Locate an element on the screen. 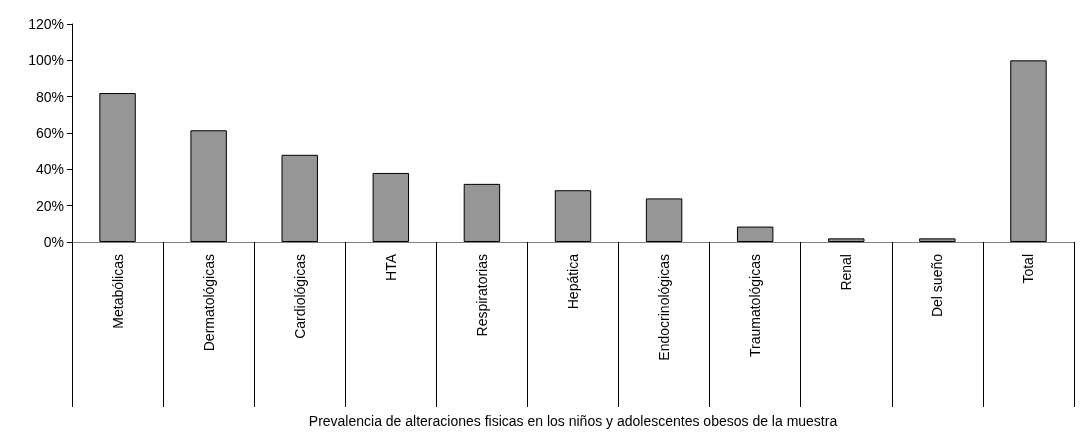 The width and height of the screenshot is (1080, 433). y-tick-label: 80% is located at coordinates (49, 96).